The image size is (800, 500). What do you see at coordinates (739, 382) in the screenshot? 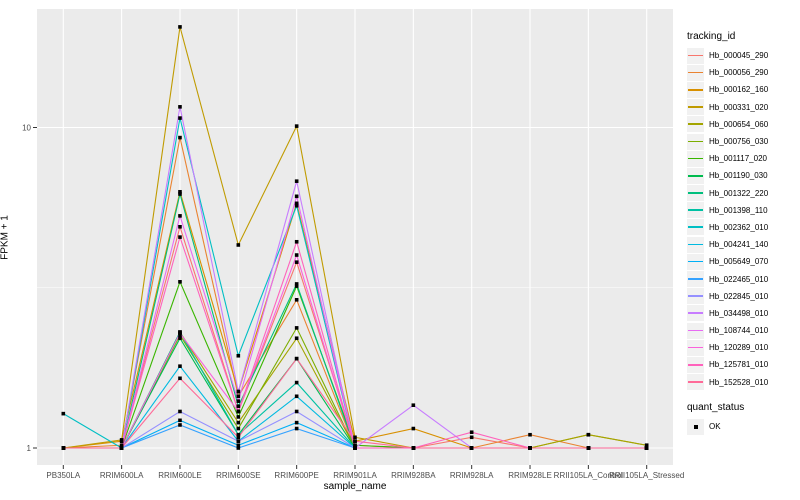
I see `legend-label: Hb_152528_010` at bounding box center [739, 382].